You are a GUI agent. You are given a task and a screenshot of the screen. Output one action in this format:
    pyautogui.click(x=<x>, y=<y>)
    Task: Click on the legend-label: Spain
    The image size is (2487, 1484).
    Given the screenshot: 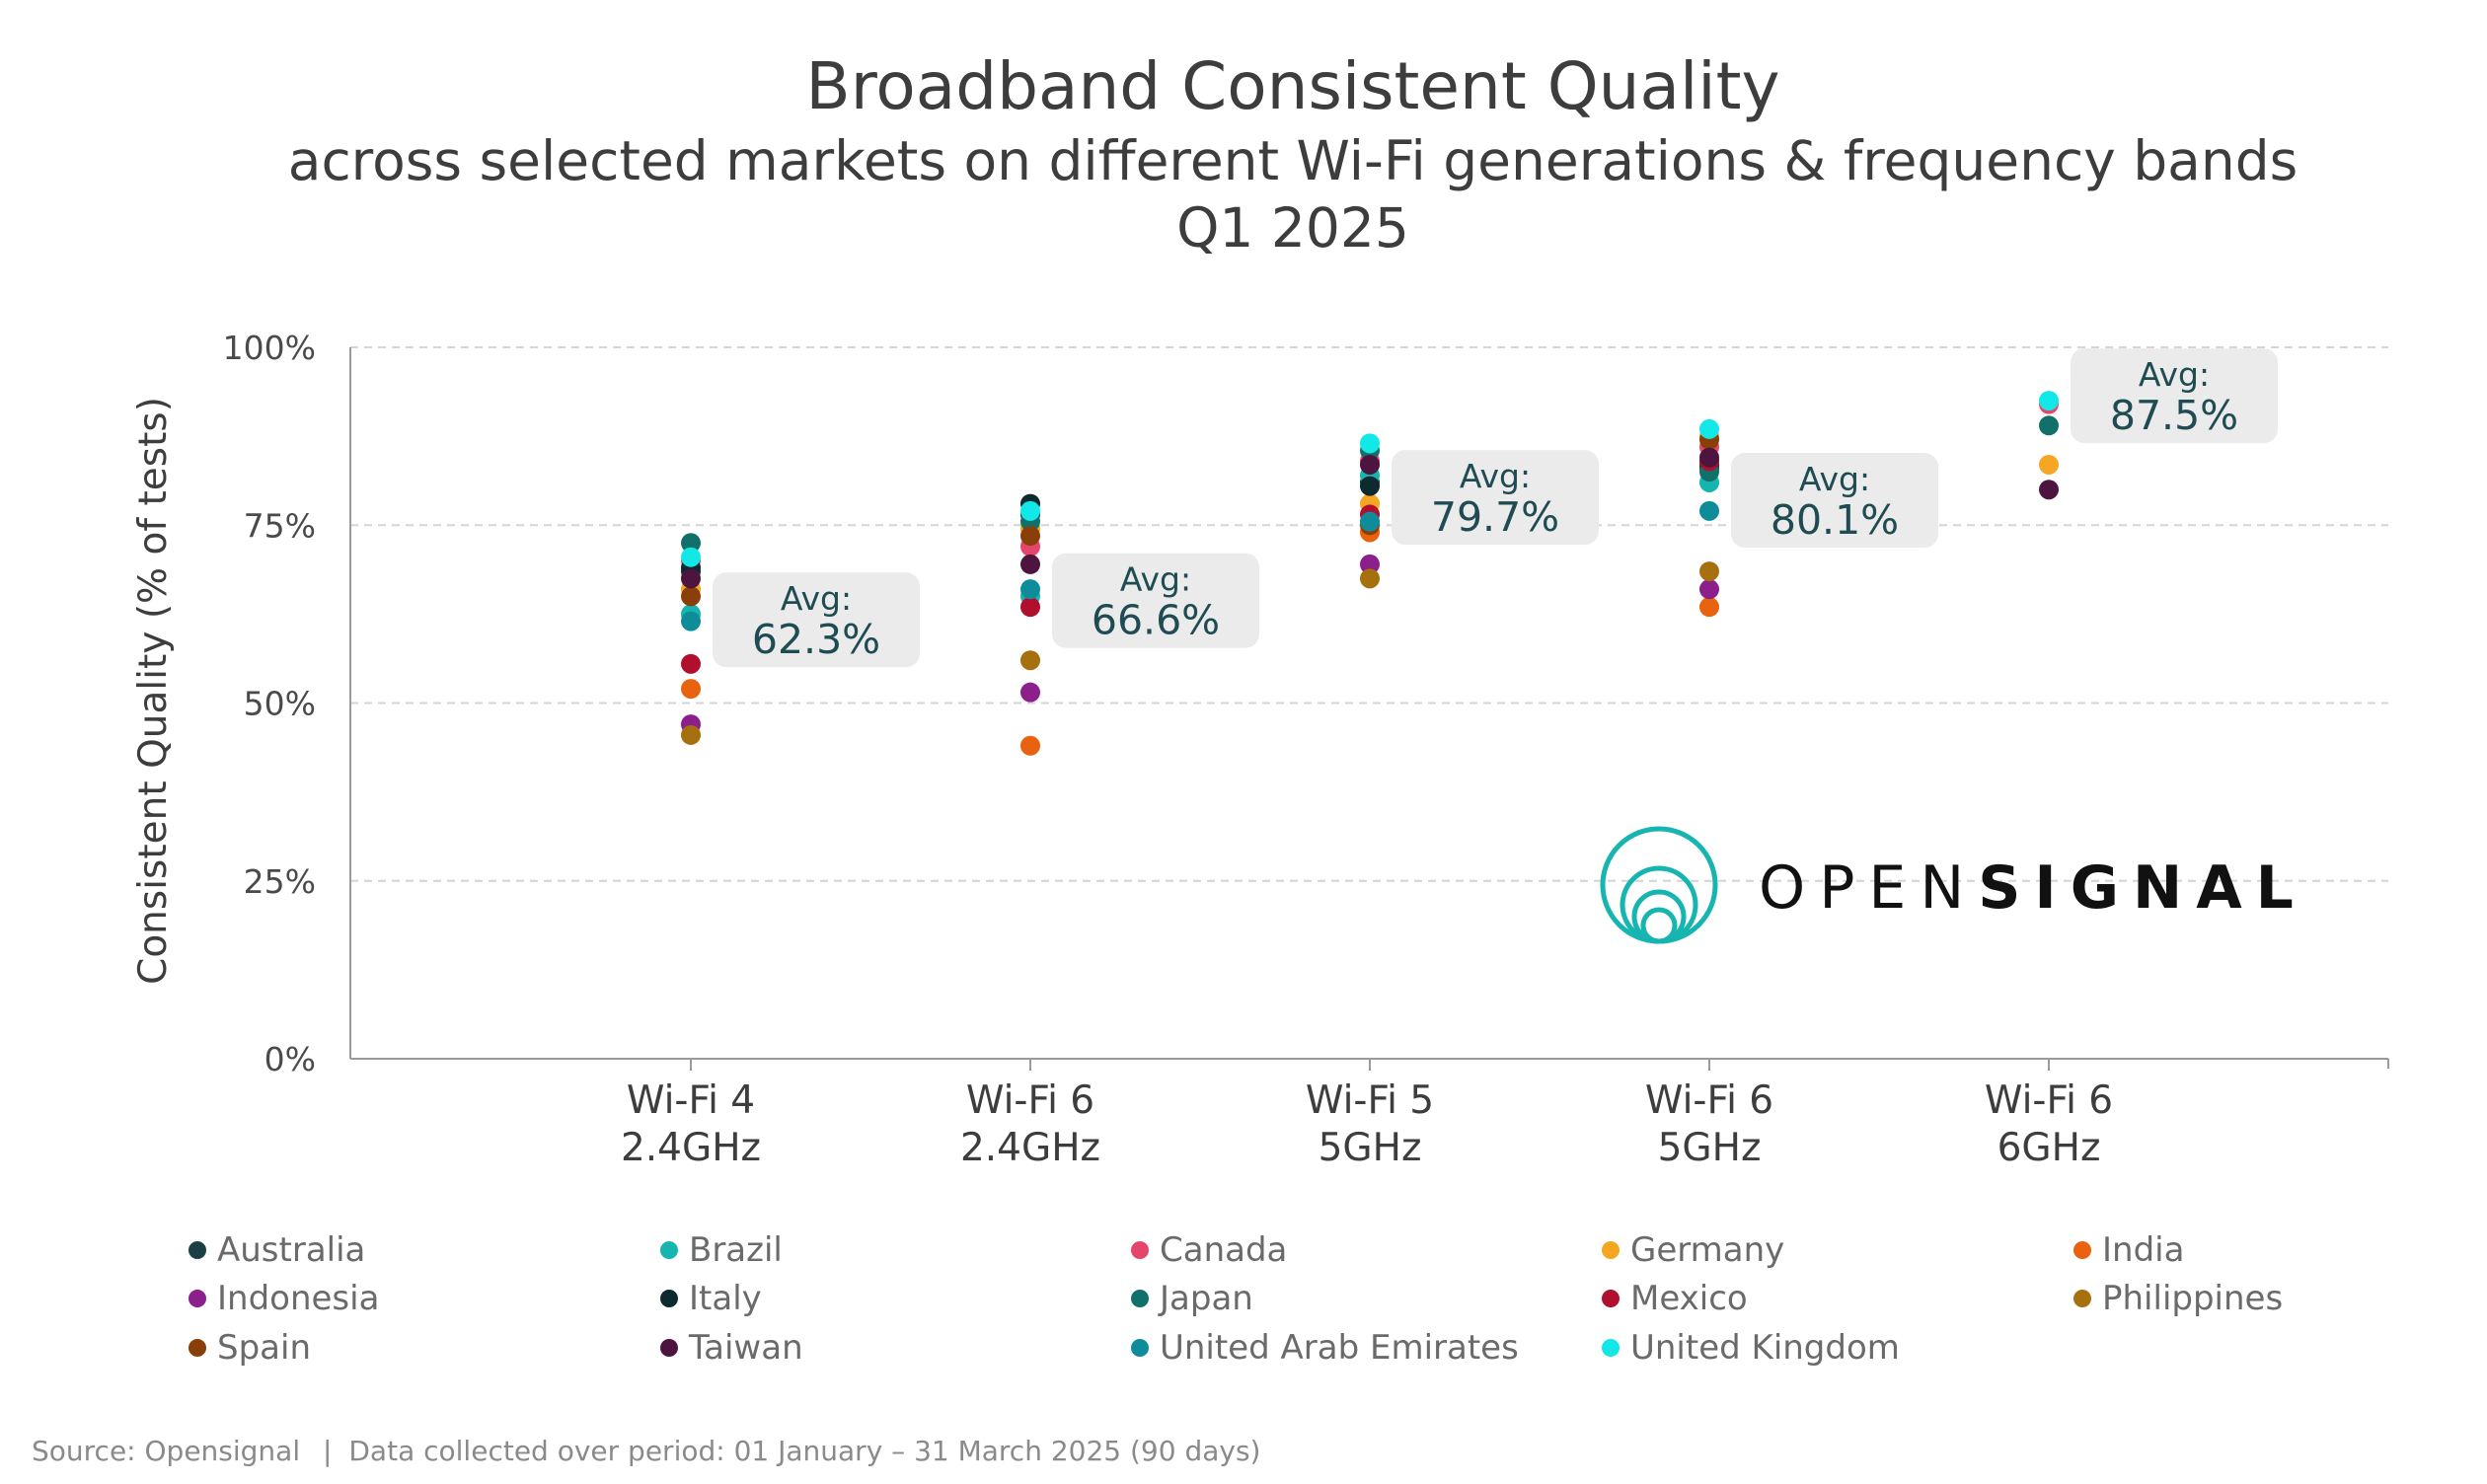 What is the action you would take?
    pyautogui.click(x=264, y=1348)
    